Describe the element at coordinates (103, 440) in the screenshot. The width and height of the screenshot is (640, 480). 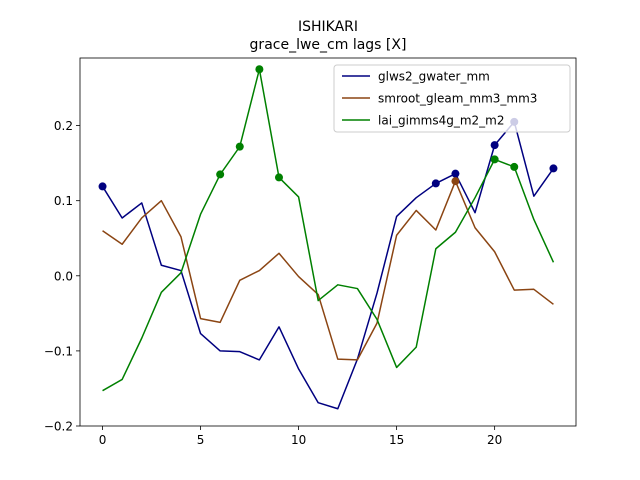
I see `x-tick-label: 0` at that location.